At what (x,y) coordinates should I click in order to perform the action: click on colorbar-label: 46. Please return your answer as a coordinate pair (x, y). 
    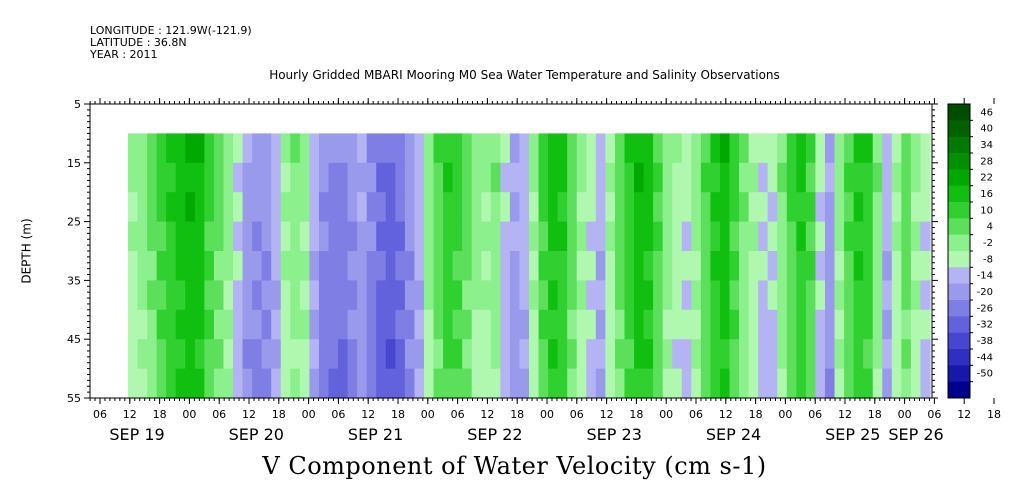
    Looking at the image, I should click on (986, 112).